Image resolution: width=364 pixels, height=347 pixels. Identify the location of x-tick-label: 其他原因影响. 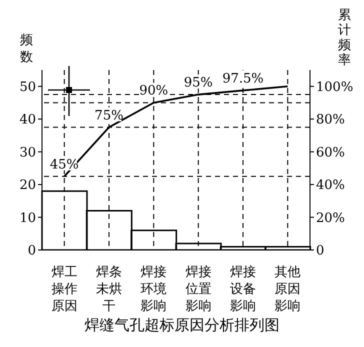
(287, 289).